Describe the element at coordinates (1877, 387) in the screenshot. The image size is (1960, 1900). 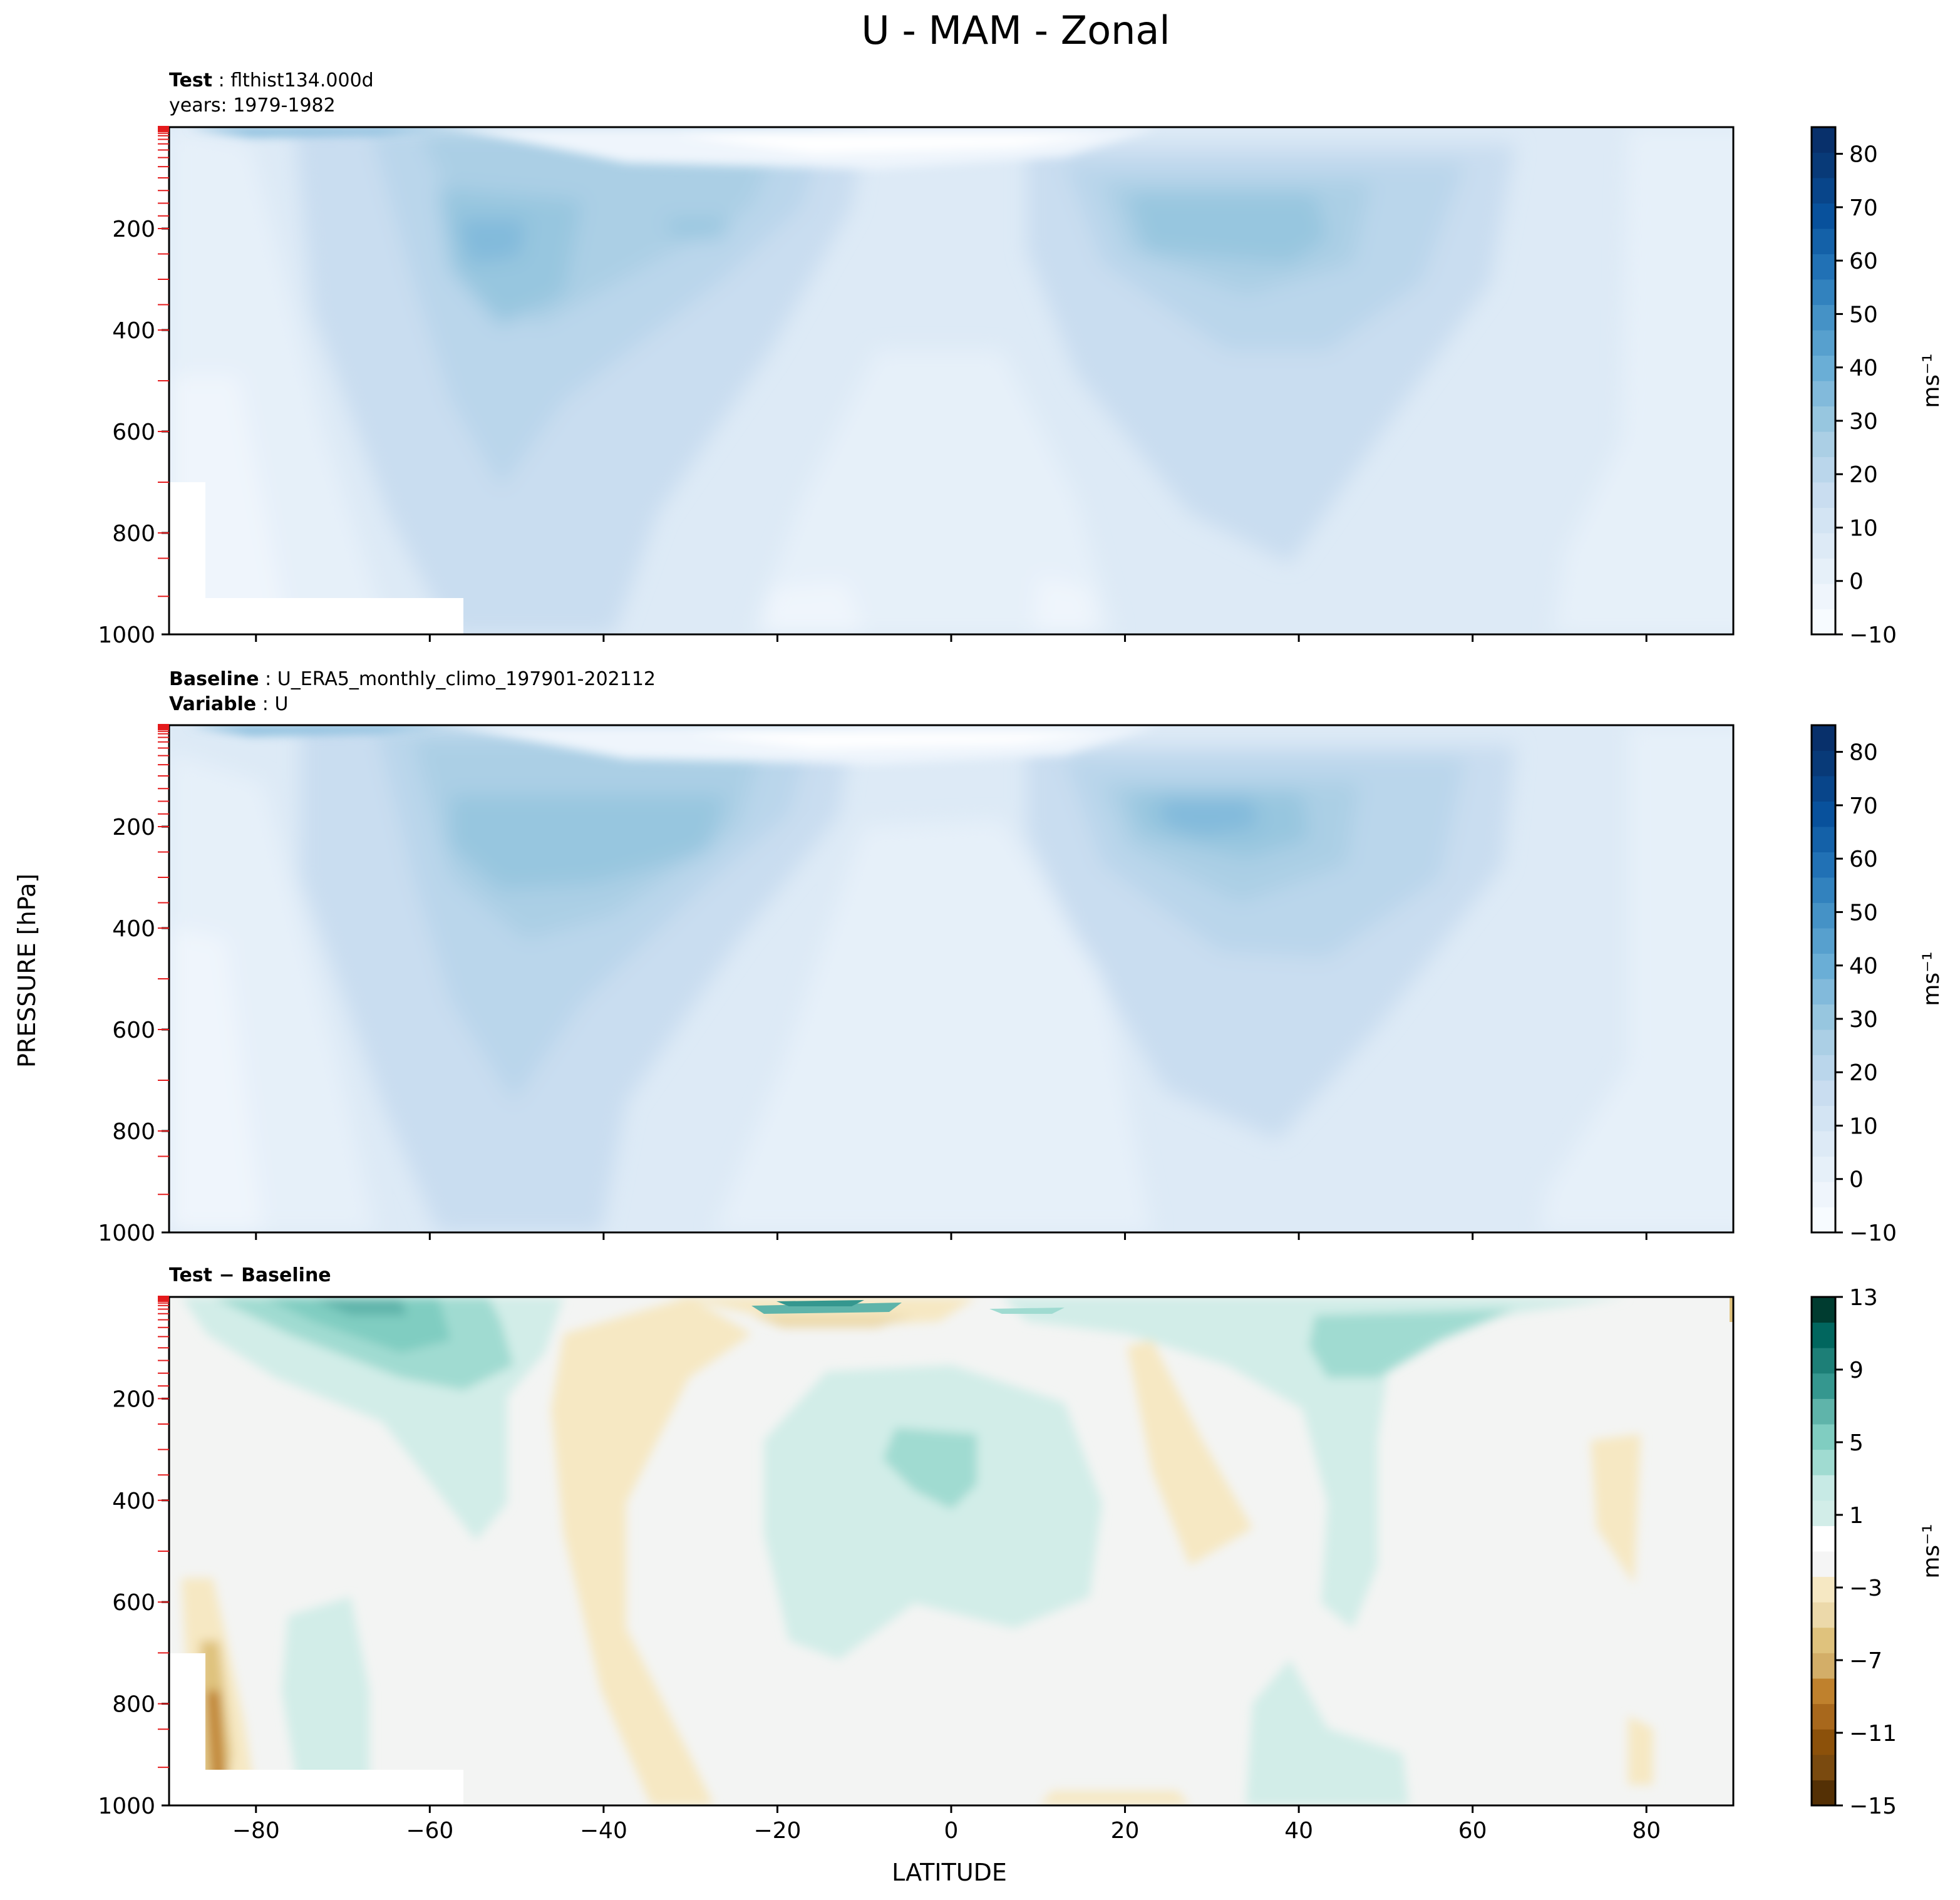
I see `test-colorbar: −10 0 10 20 30 40 50 60 70 80 ms⁻¹` at that location.